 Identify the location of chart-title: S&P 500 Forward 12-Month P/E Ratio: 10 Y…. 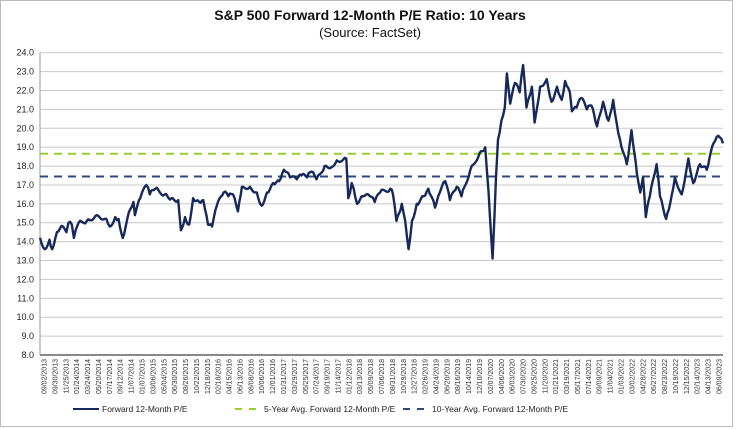
(370, 15).